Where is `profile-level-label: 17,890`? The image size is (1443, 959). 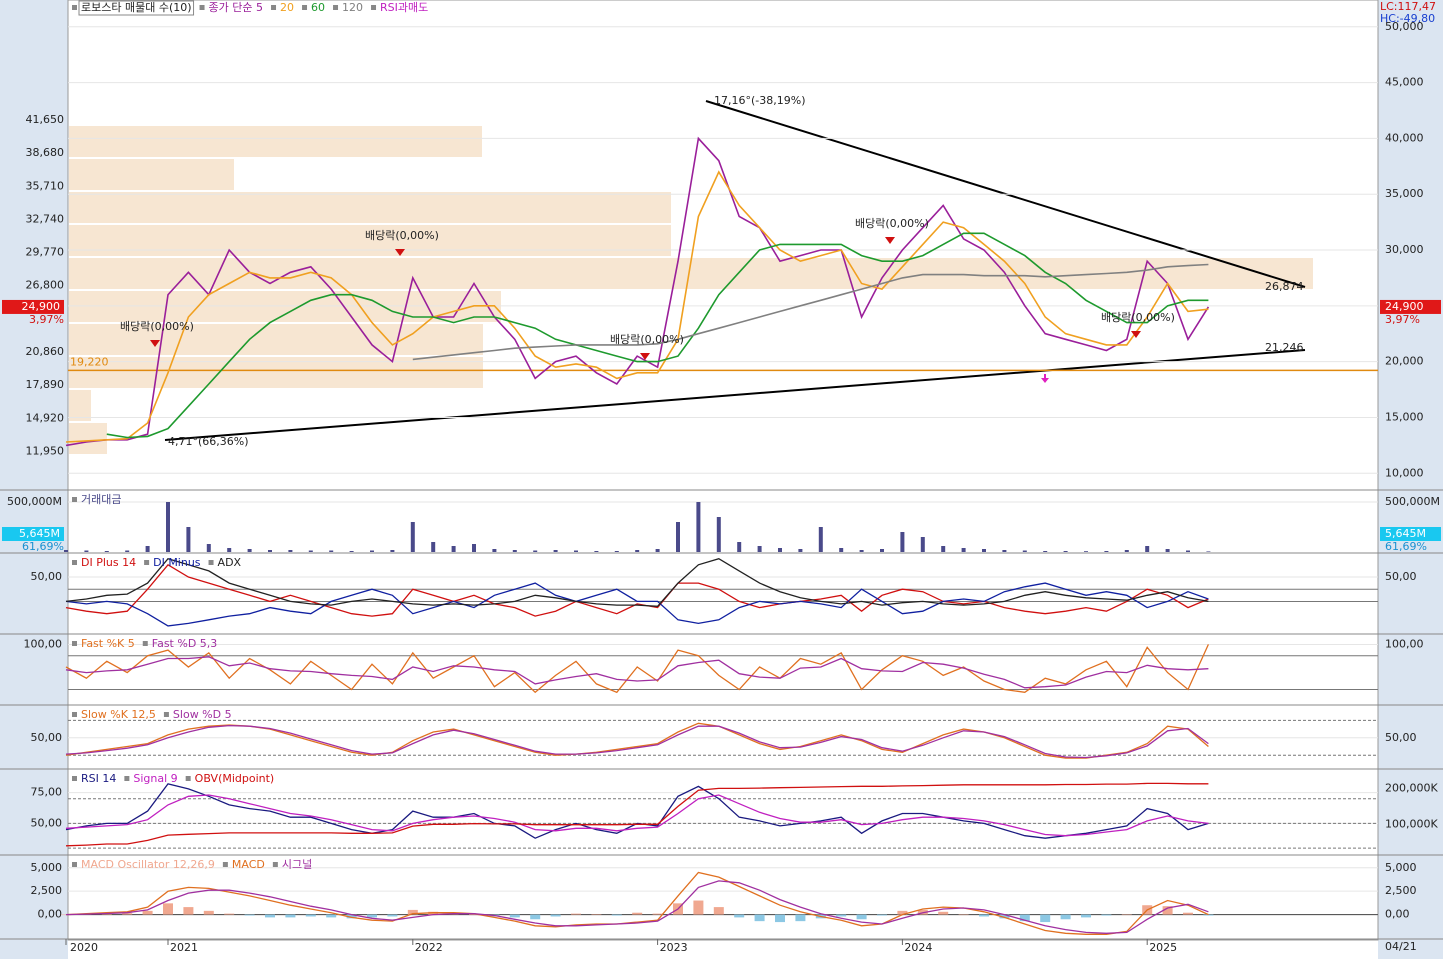 profile-level-label: 17,890 is located at coordinates (45, 384).